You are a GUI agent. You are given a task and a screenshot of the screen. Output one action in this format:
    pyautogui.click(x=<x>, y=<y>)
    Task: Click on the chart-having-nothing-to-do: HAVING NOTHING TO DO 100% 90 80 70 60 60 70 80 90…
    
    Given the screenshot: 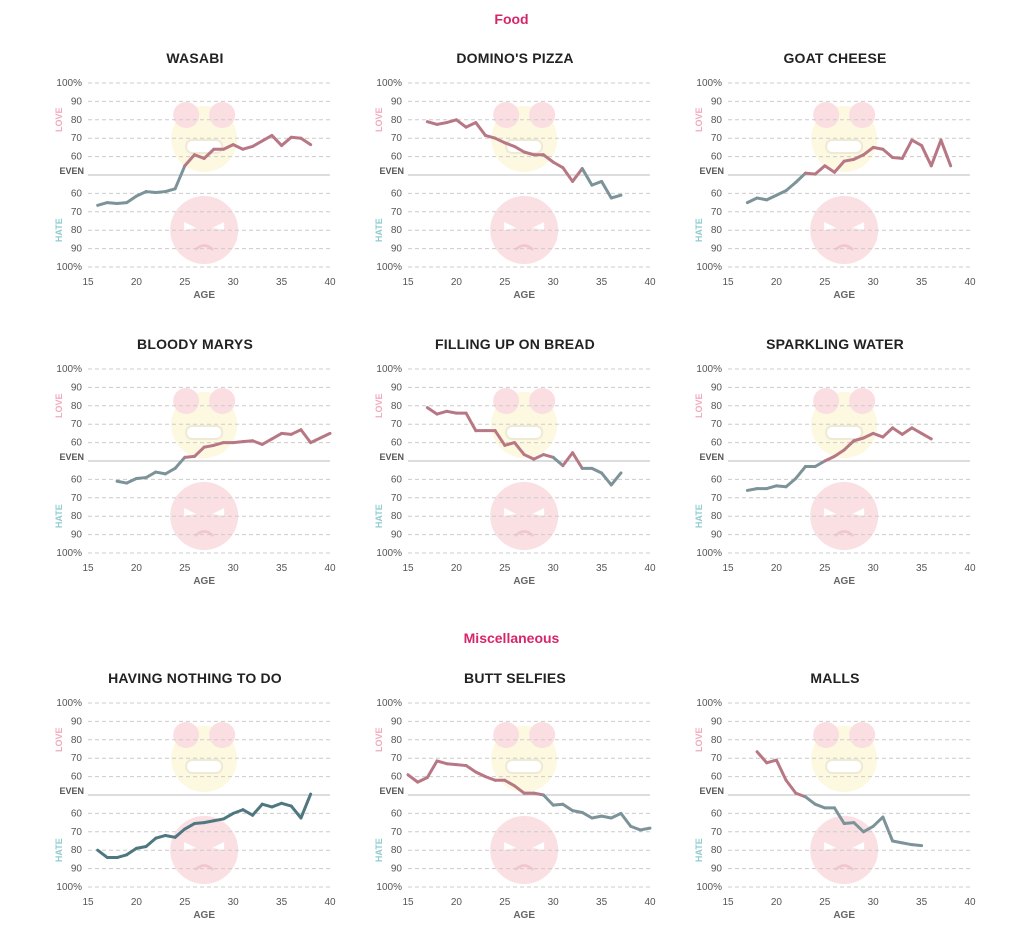 What is the action you would take?
    pyautogui.click(x=210, y=800)
    